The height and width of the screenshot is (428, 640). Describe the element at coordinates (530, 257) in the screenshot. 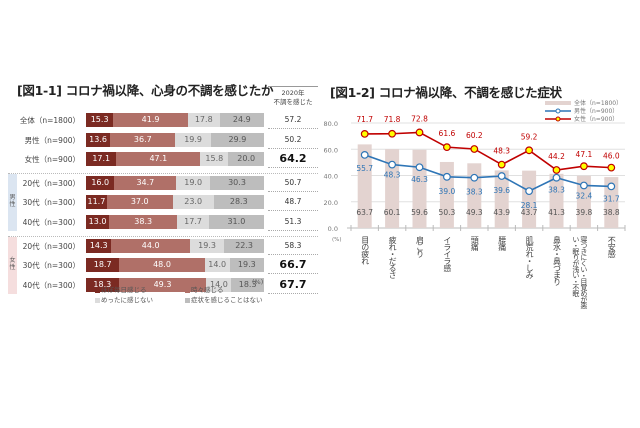

I see `x-category-label: 肌荒れ・しみ` at that location.